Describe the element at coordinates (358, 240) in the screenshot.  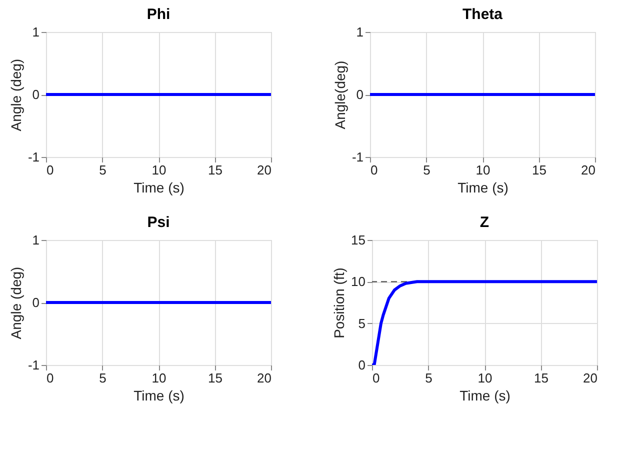
I see `y-tick-label: 15` at that location.